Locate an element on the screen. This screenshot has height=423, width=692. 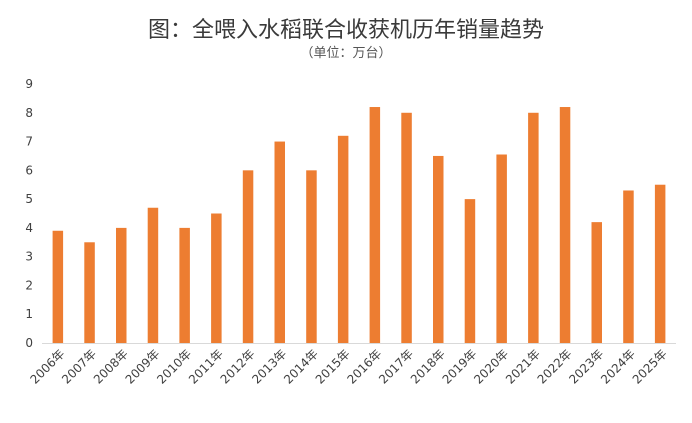
y-tick-label: 7 is located at coordinates (29, 142).